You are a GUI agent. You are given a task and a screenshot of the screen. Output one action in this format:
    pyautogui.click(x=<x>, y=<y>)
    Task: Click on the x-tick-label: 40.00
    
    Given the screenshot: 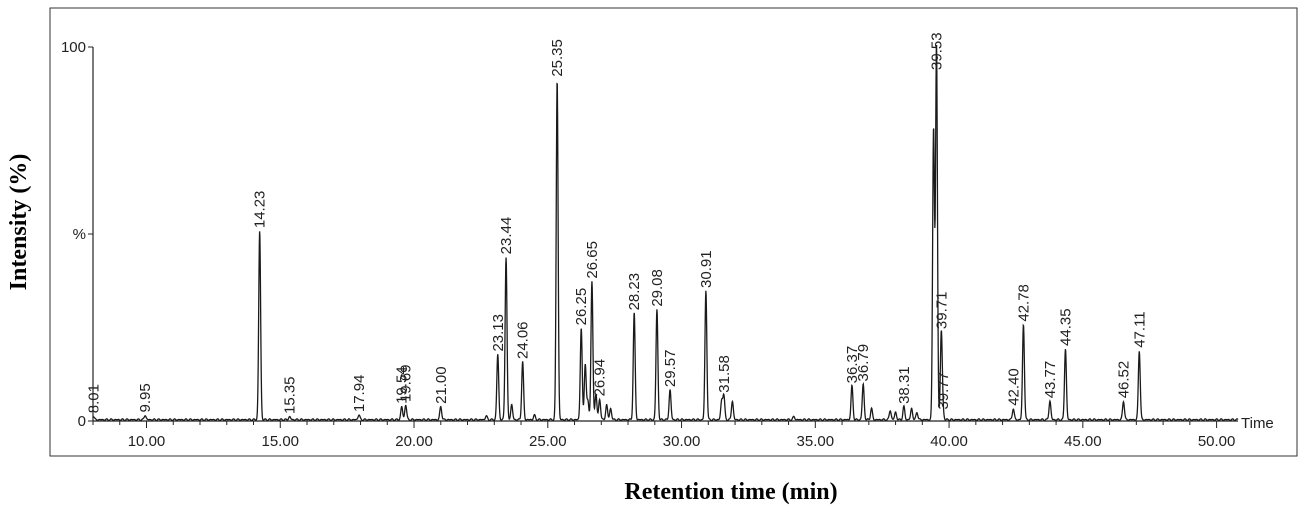 What is the action you would take?
    pyautogui.click(x=949, y=441)
    